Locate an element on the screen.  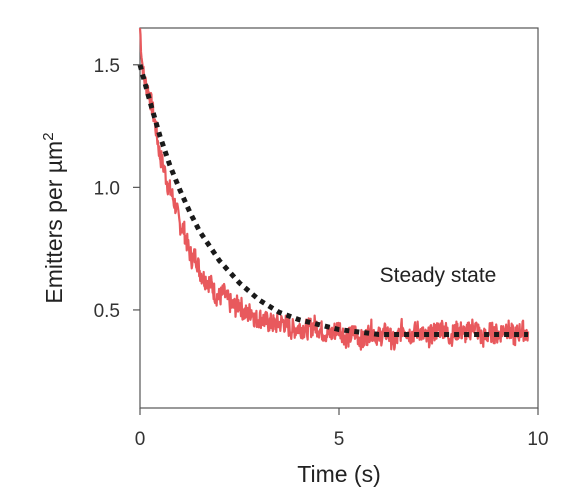
x-axis-title: Time (s) is located at coordinates (338, 474).